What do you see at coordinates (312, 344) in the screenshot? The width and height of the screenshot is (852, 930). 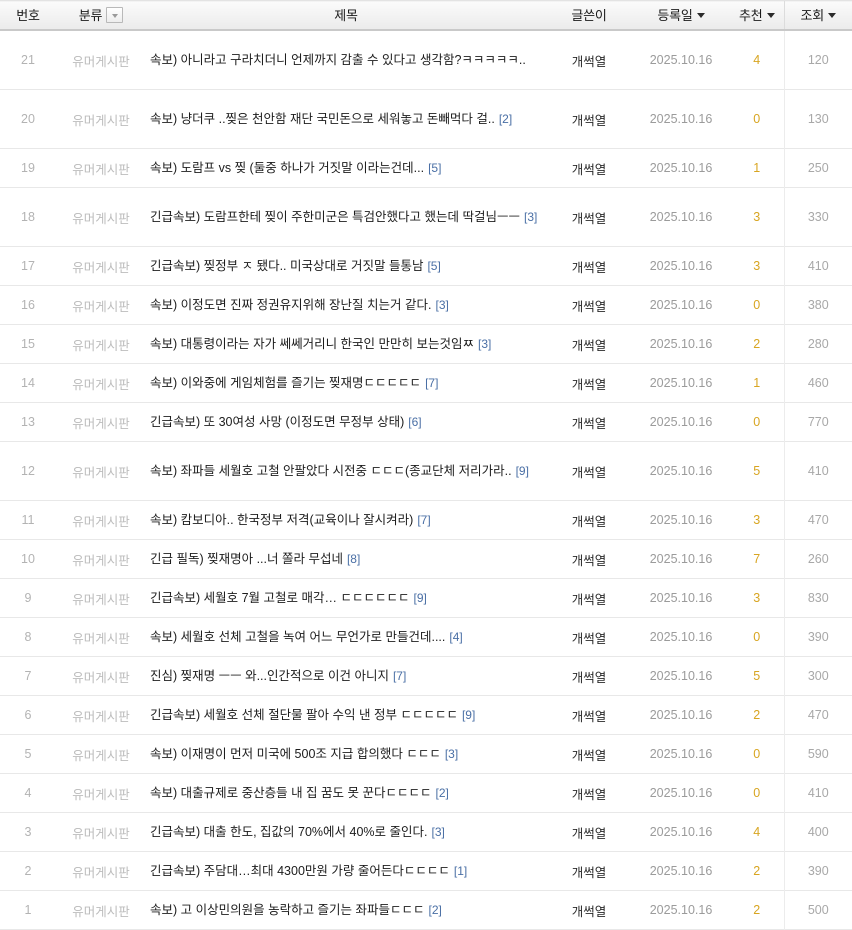 I see `row-title-link: 속보) 대통령이라는 자가 쎄쎄거리니 한국인 만만히 보는것임ㅉ` at bounding box center [312, 344].